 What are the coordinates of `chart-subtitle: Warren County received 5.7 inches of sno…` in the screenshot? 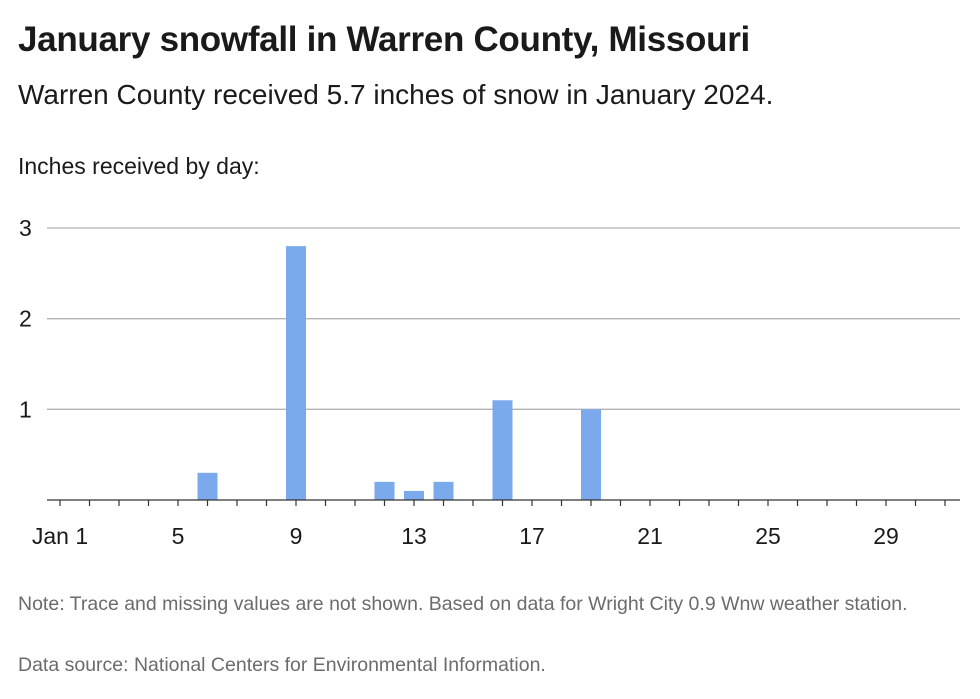 It's located at (396, 94).